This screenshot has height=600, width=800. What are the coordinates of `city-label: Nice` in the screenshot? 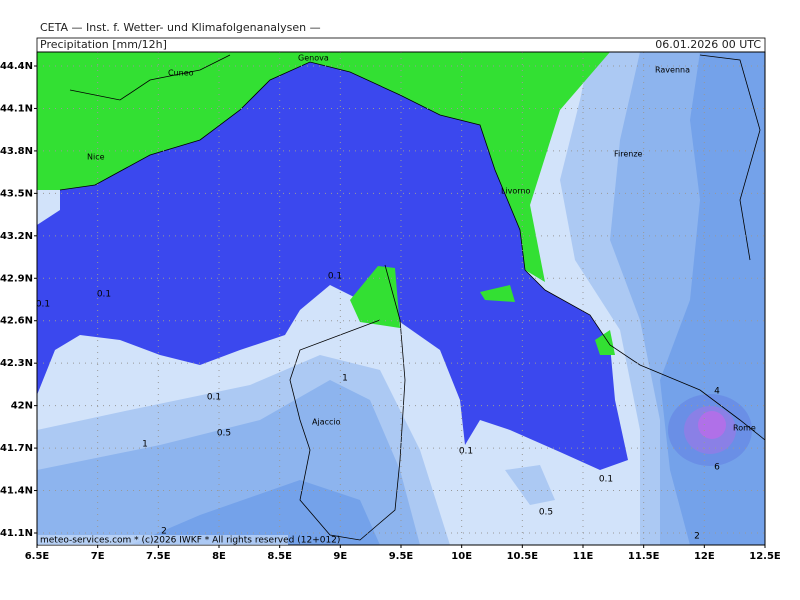 It's located at (96, 157).